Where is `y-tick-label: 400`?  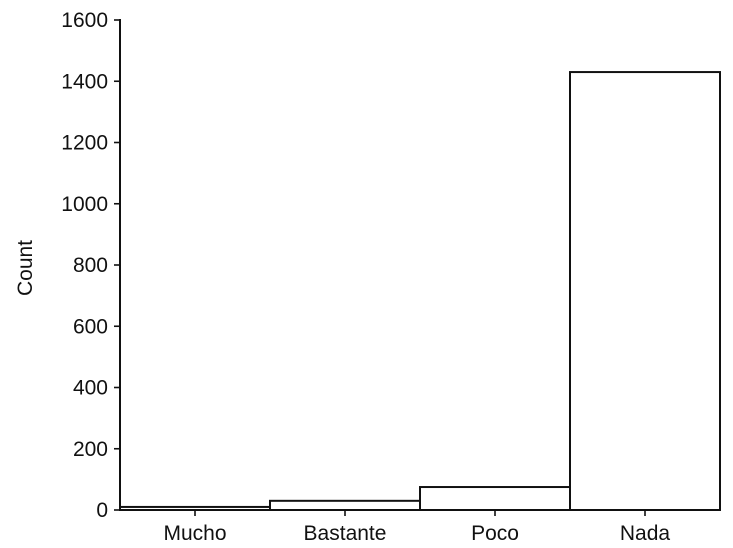 y-tick-label: 400 is located at coordinates (90, 388).